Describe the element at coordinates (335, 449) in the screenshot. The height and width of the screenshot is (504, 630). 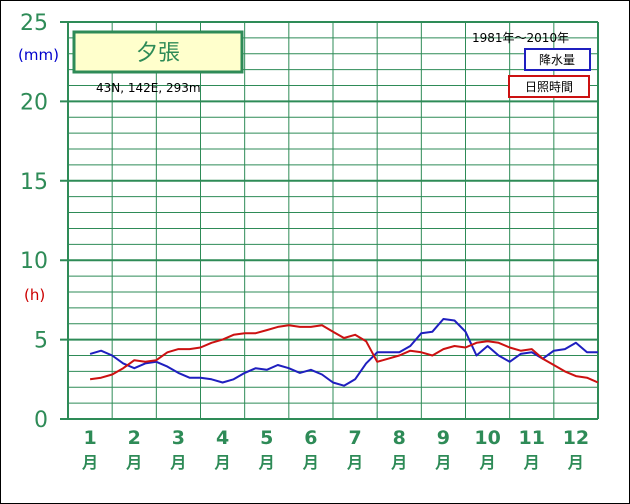
I see `x-tick-labels: 1 月 2 月 3 月 4 月 5 月 6 月 7 月 8 月 9 月 10 月 11 月 12 月` at that location.